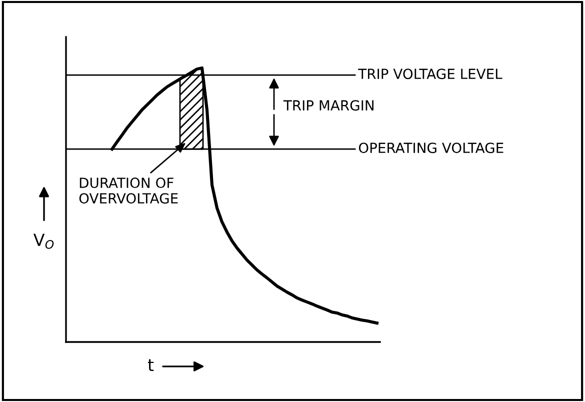  Describe the element at coordinates (430, 74) in the screenshot. I see `ref-line-label: TRIP VOLTAGE LEVEL` at that location.